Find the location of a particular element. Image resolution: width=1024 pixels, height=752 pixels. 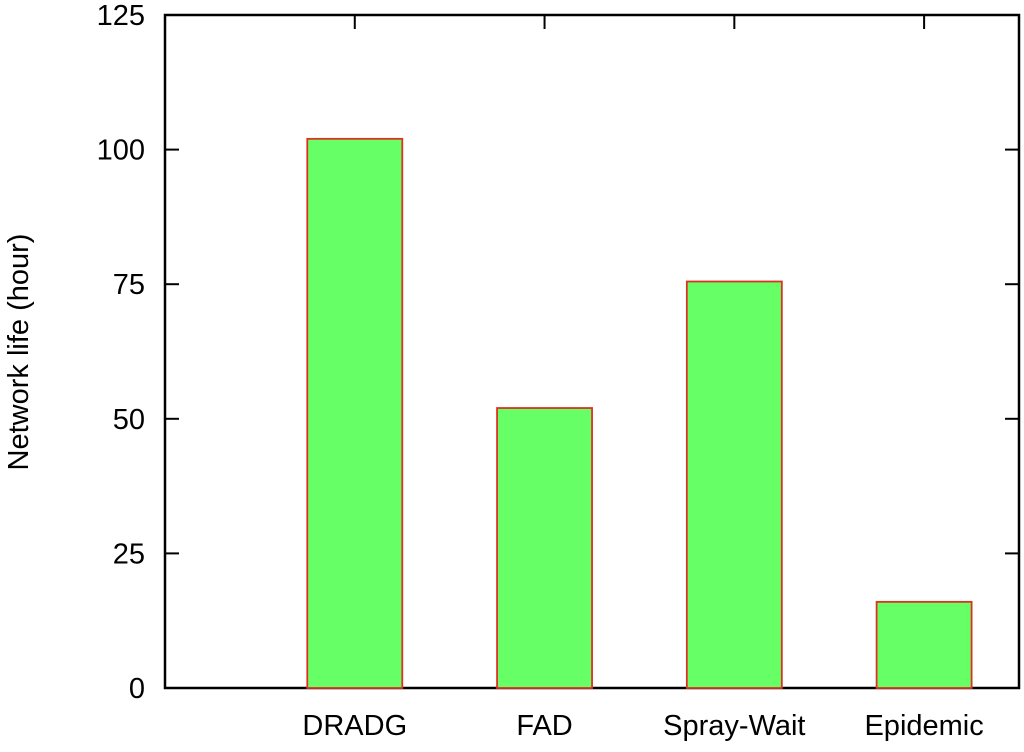

x-tick-label: Epidemic is located at coordinates (923, 726).